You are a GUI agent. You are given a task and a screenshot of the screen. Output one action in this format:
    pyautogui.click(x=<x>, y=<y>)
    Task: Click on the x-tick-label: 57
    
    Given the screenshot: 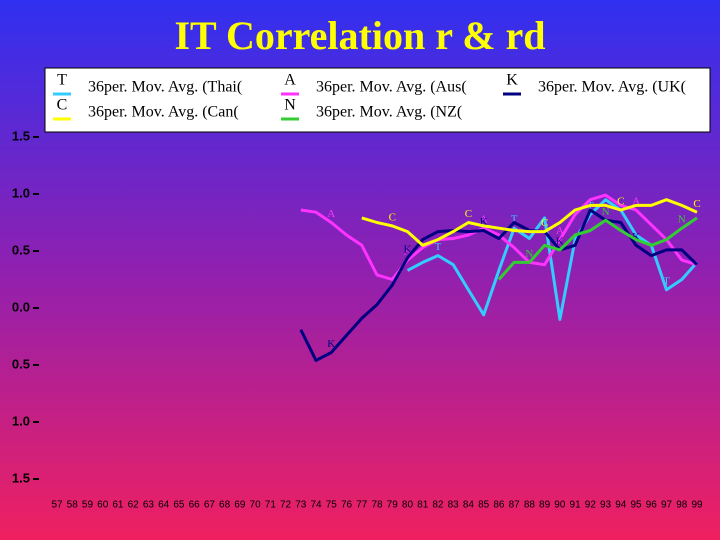 What is the action you would take?
    pyautogui.click(x=57, y=505)
    